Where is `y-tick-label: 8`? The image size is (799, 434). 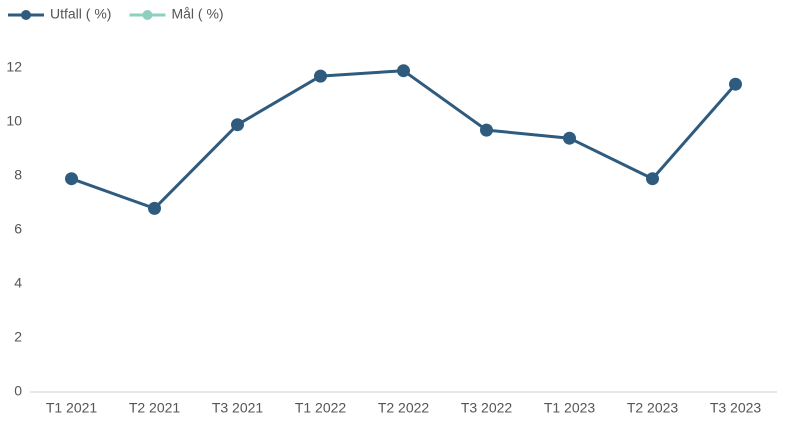 y-tick-label: 8 is located at coordinates (18, 175).